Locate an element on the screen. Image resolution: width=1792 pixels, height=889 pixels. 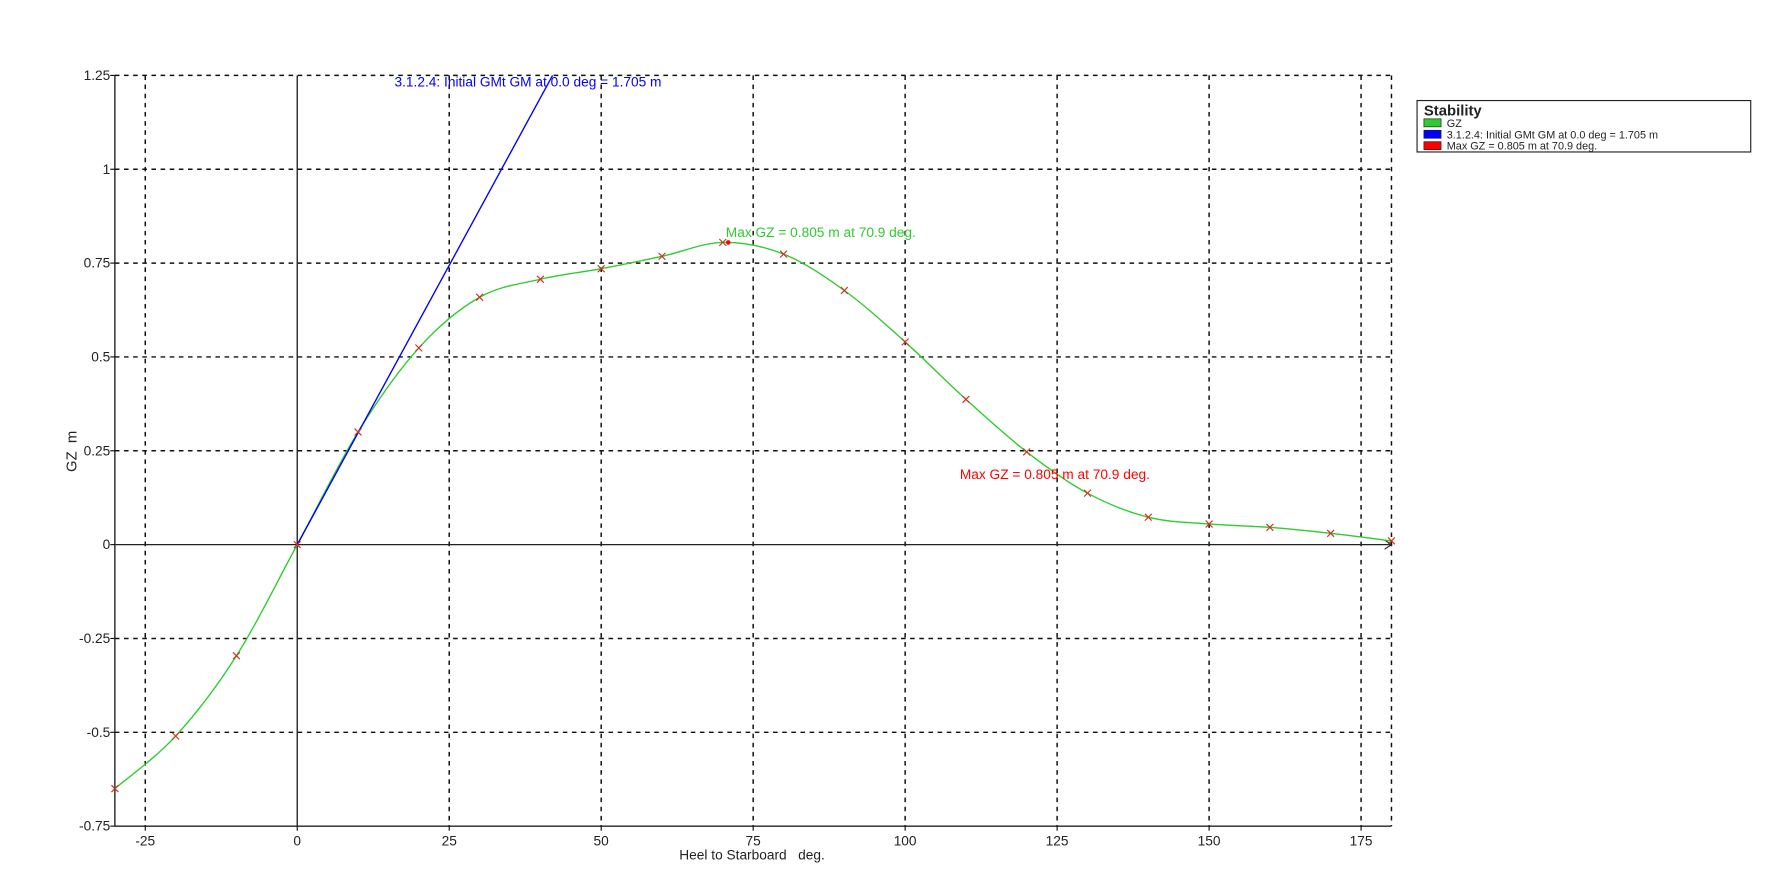
x-axis-arrow-icon is located at coordinates (1388, 544).